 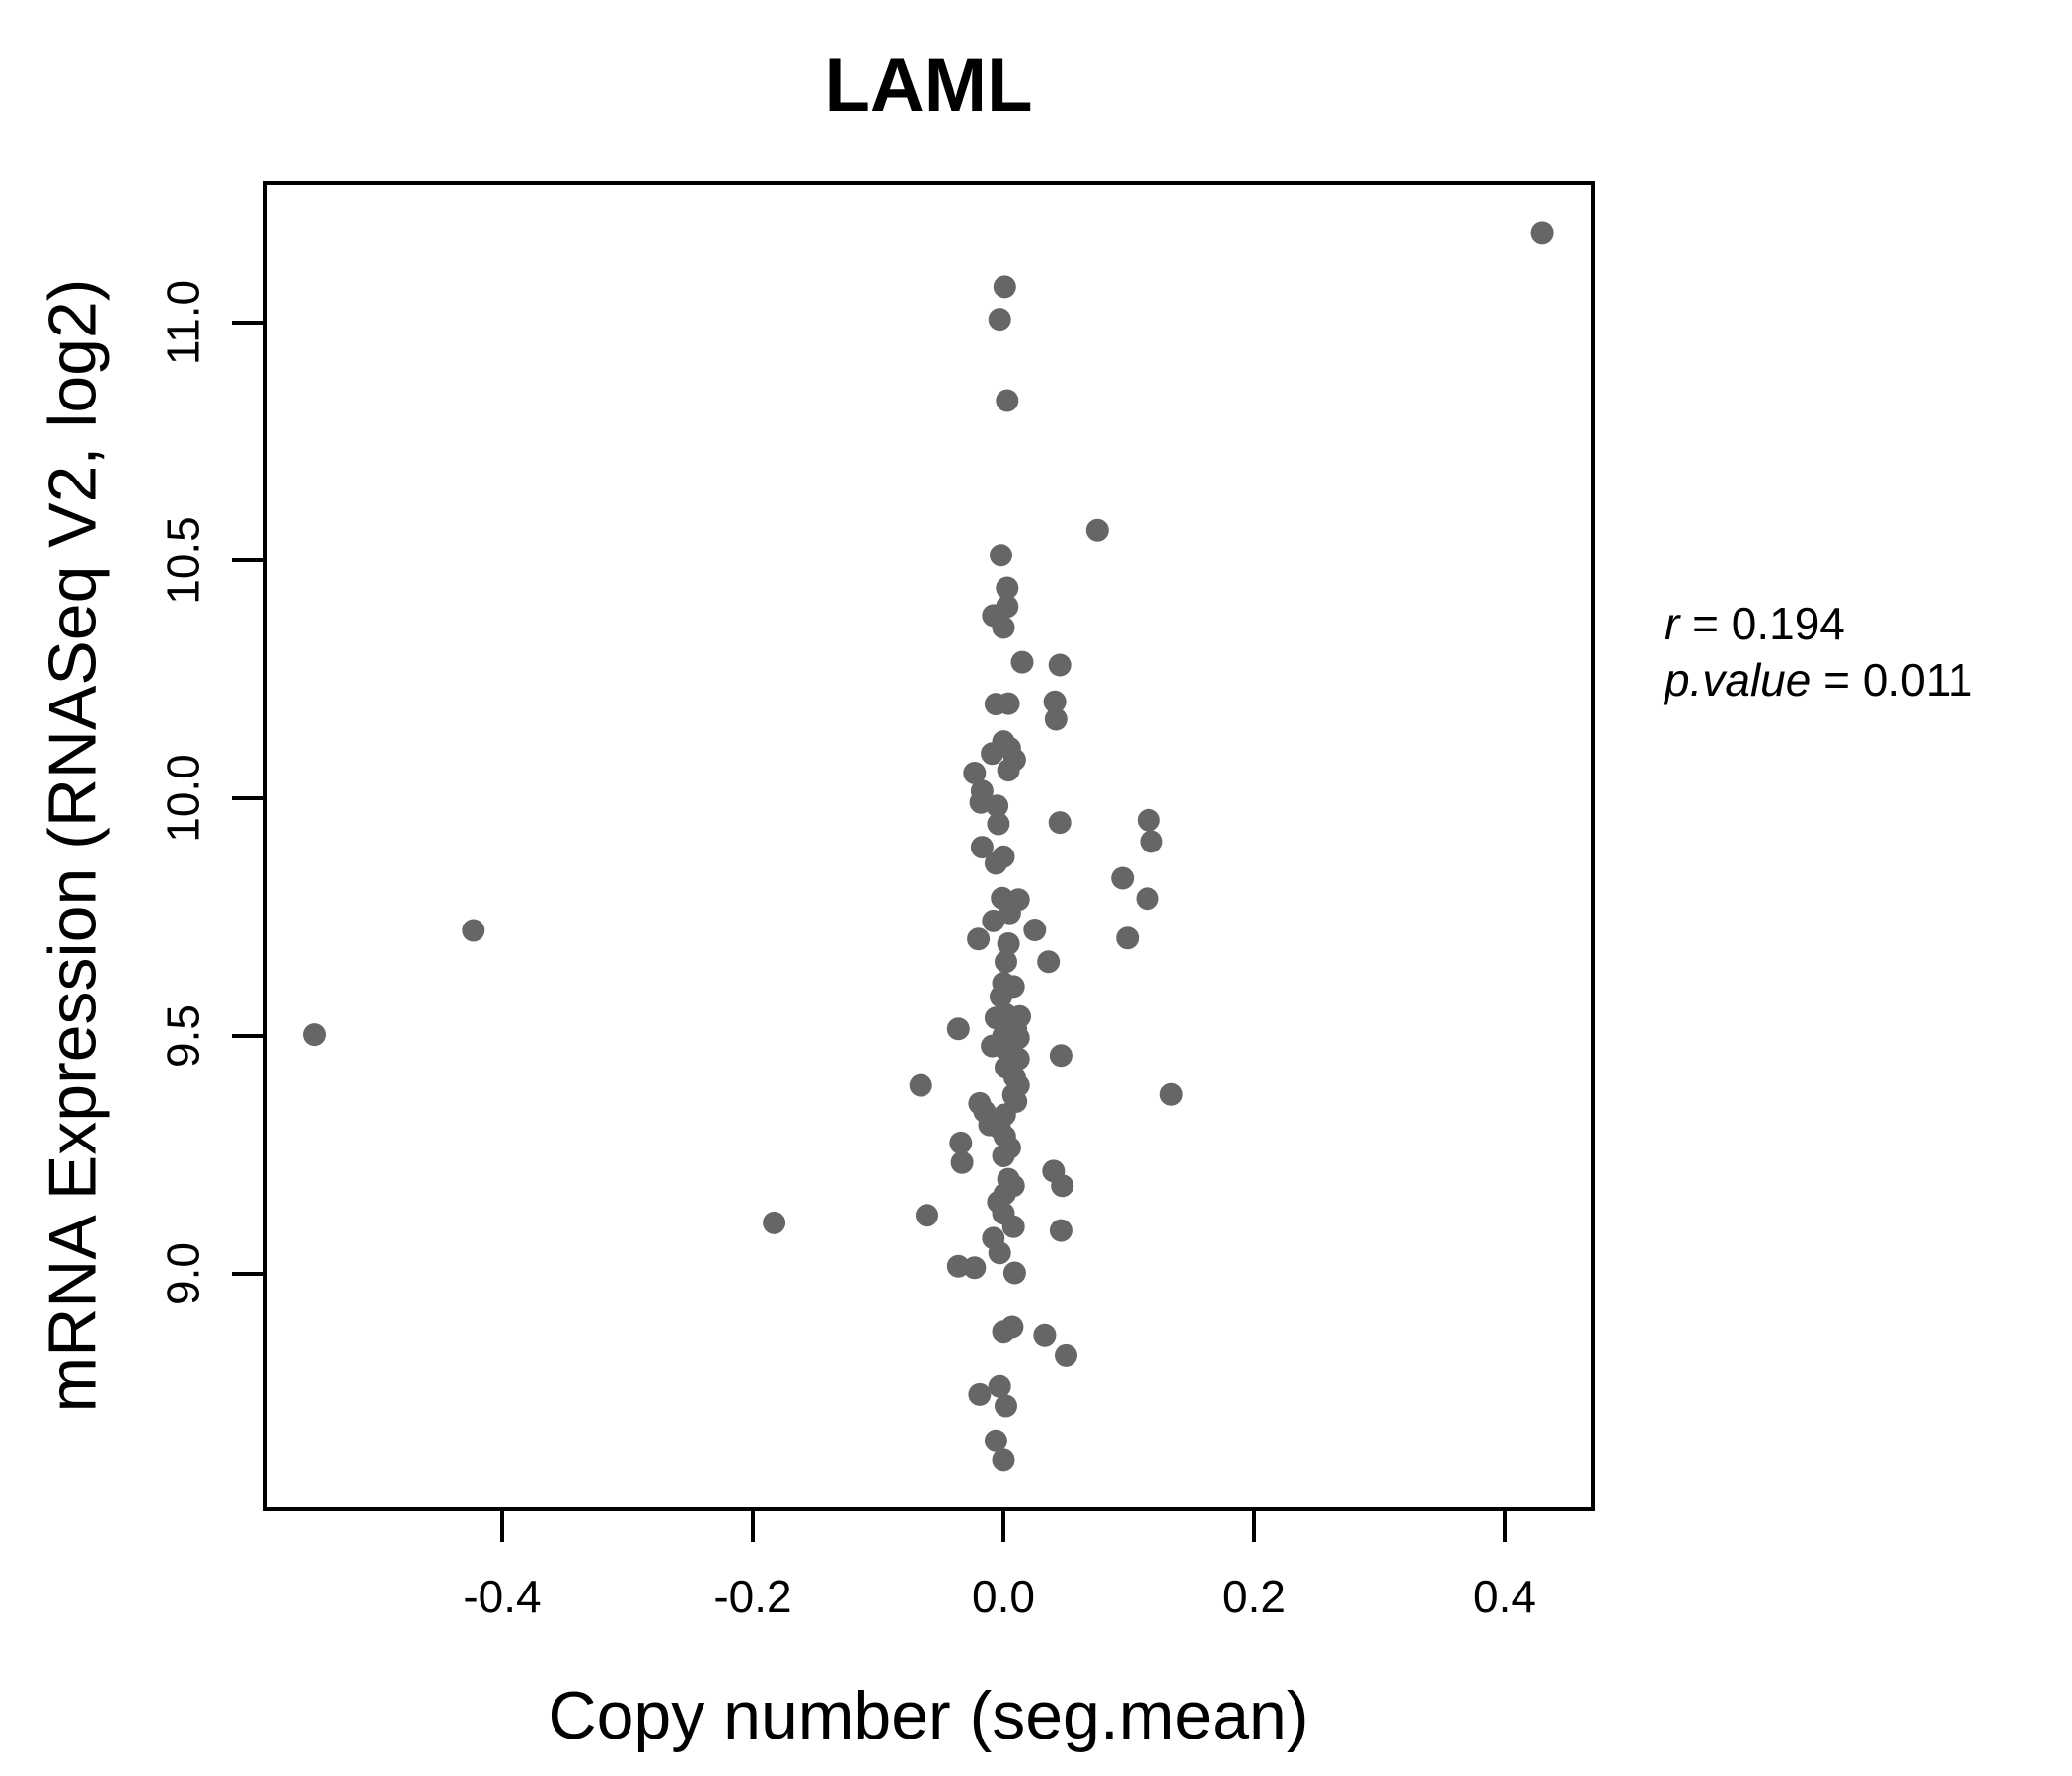 I want to click on y-axis-label: mRNA Expression (RNASeq V2, log2), so click(x=73, y=846).